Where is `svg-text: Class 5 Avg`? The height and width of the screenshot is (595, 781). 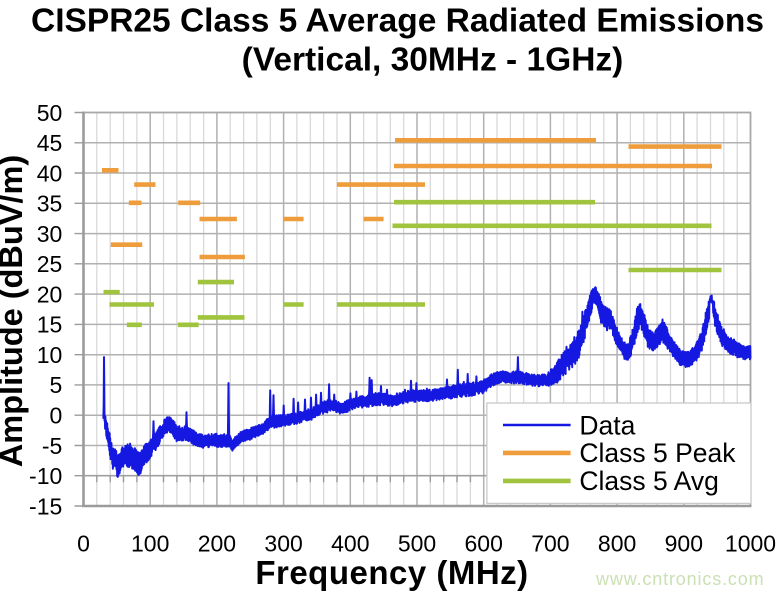
svg-text: Class 5 Avg is located at coordinates (648, 481).